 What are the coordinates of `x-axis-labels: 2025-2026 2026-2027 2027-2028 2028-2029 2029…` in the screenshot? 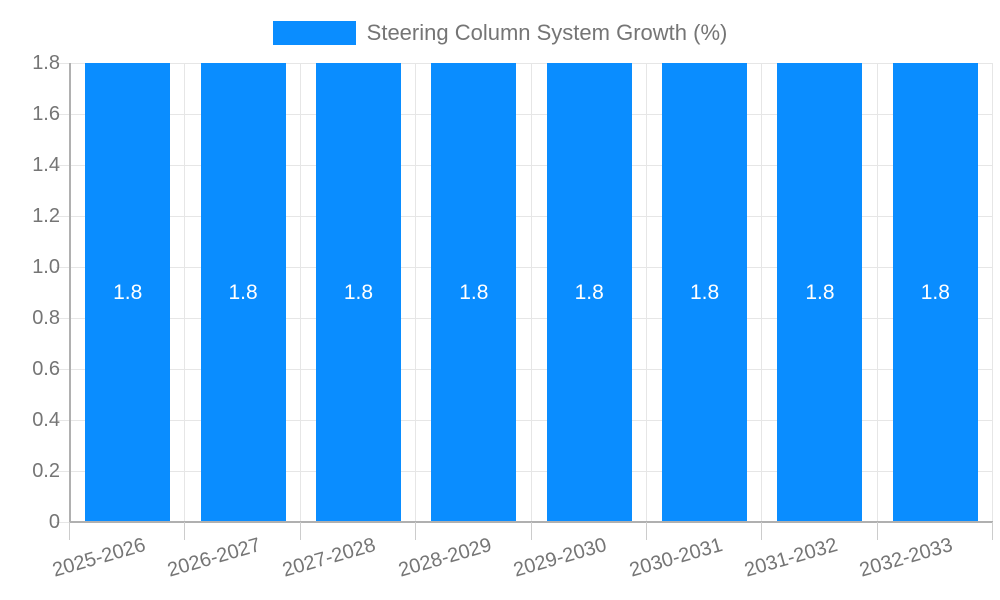 It's located at (521, 561).